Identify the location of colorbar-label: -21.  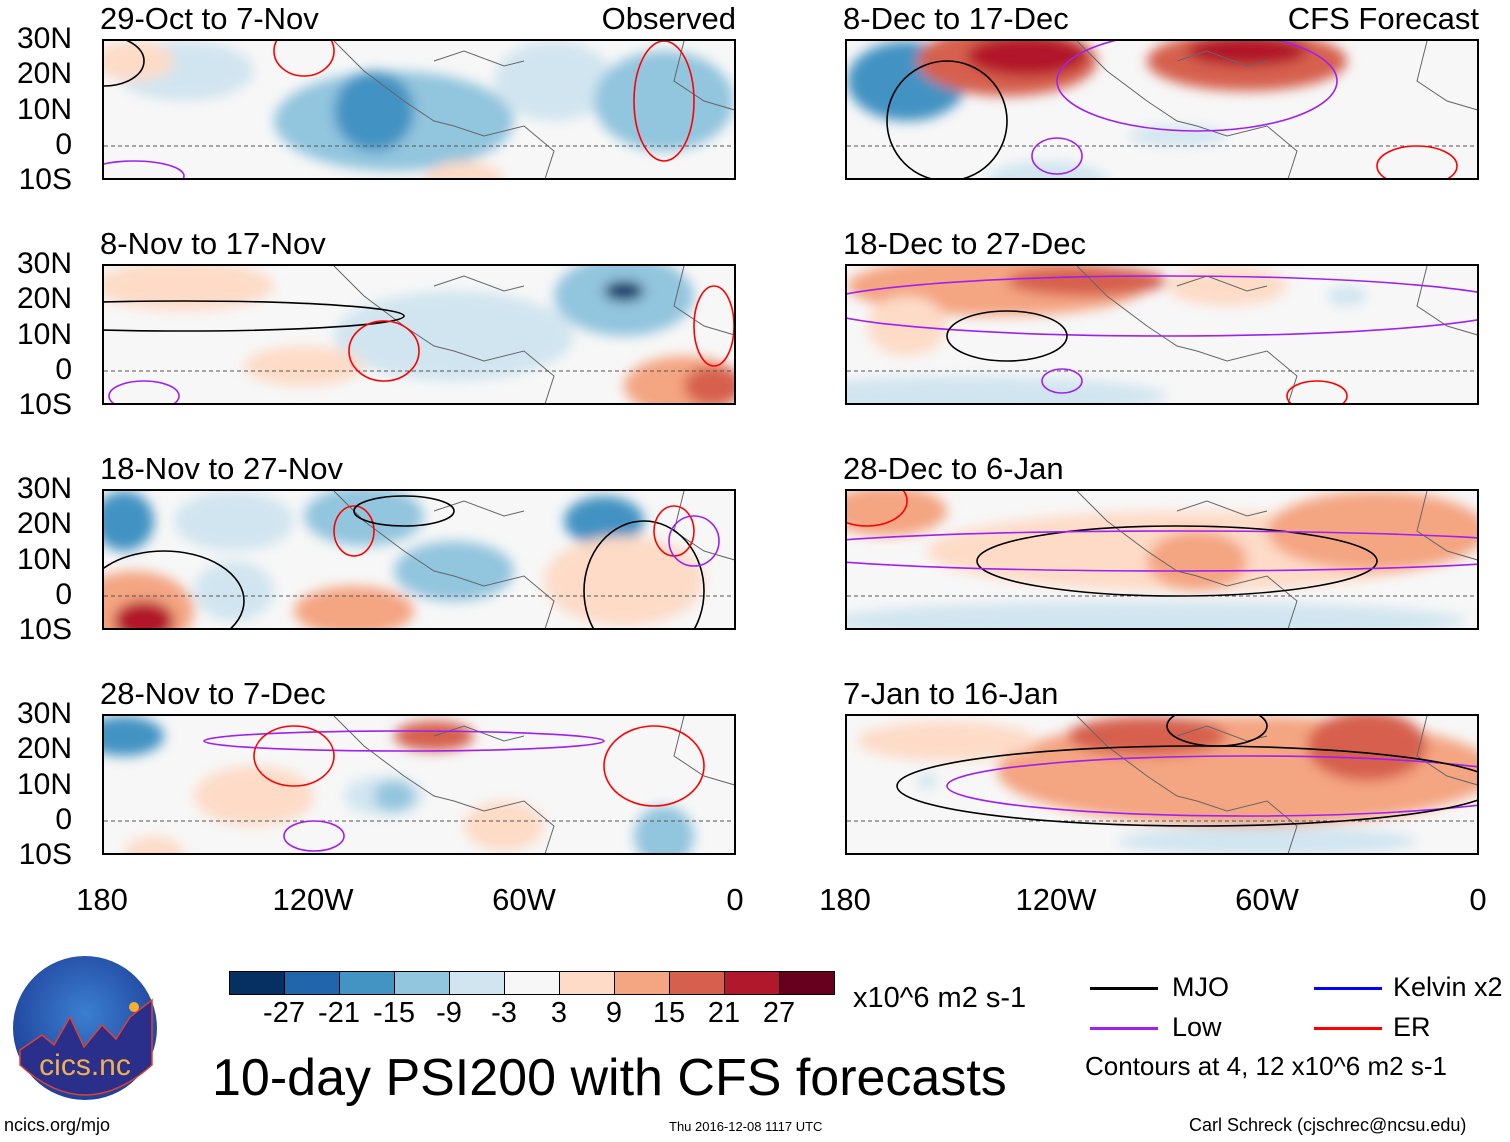
(339, 1013).